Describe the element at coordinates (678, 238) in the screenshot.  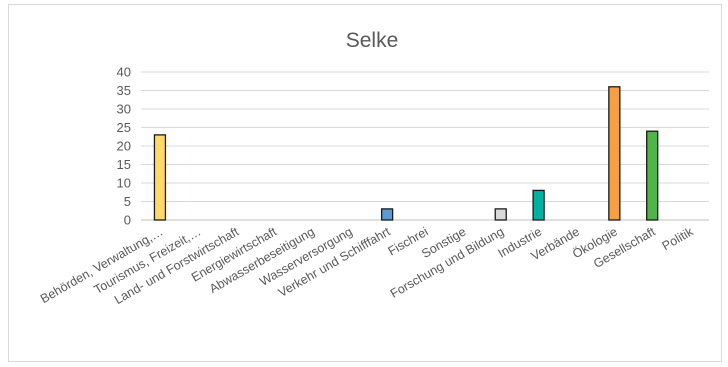
I see `x-category-label: Politik` at that location.